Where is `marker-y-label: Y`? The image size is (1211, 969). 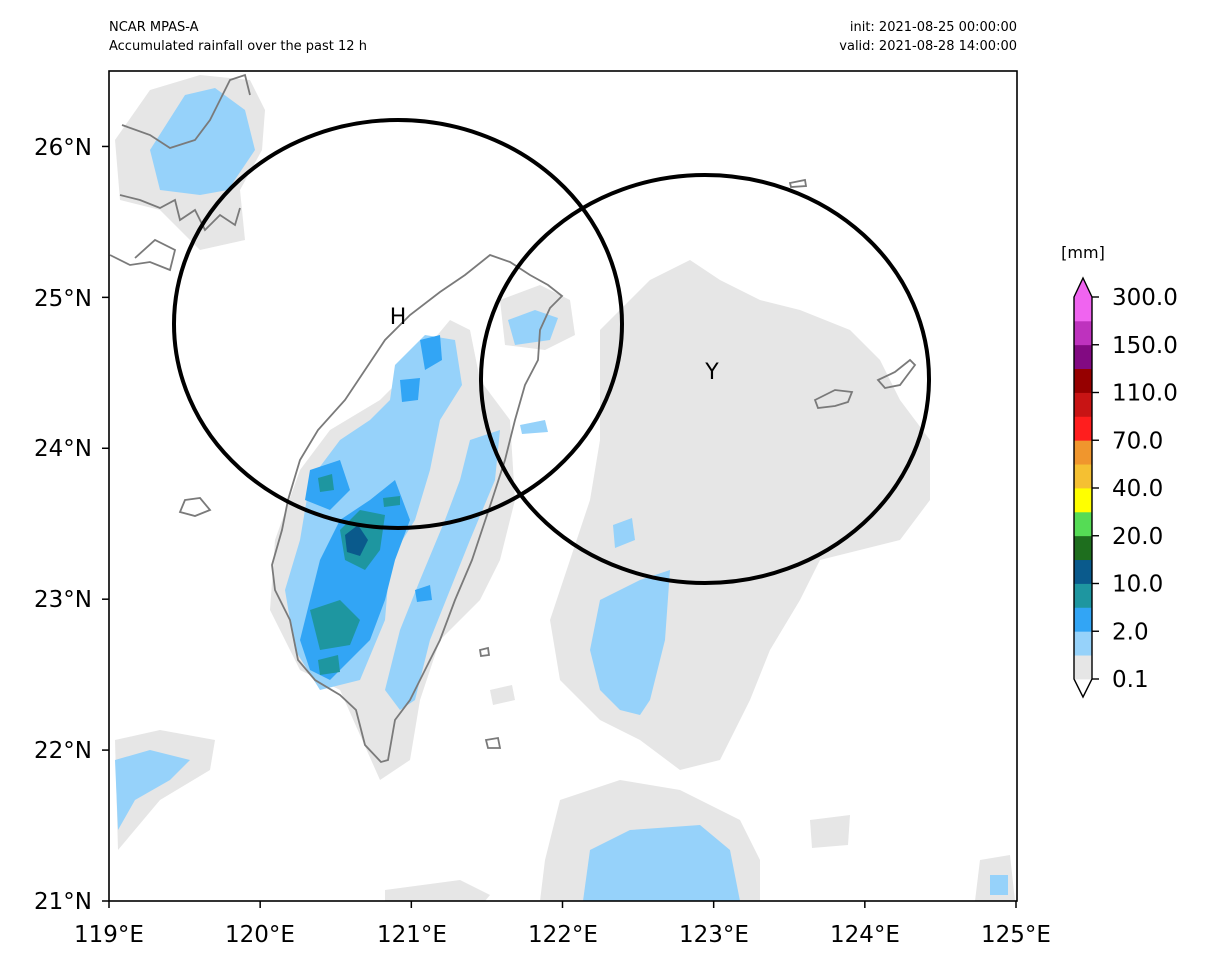 marker-y-label: Y is located at coordinates (711, 372).